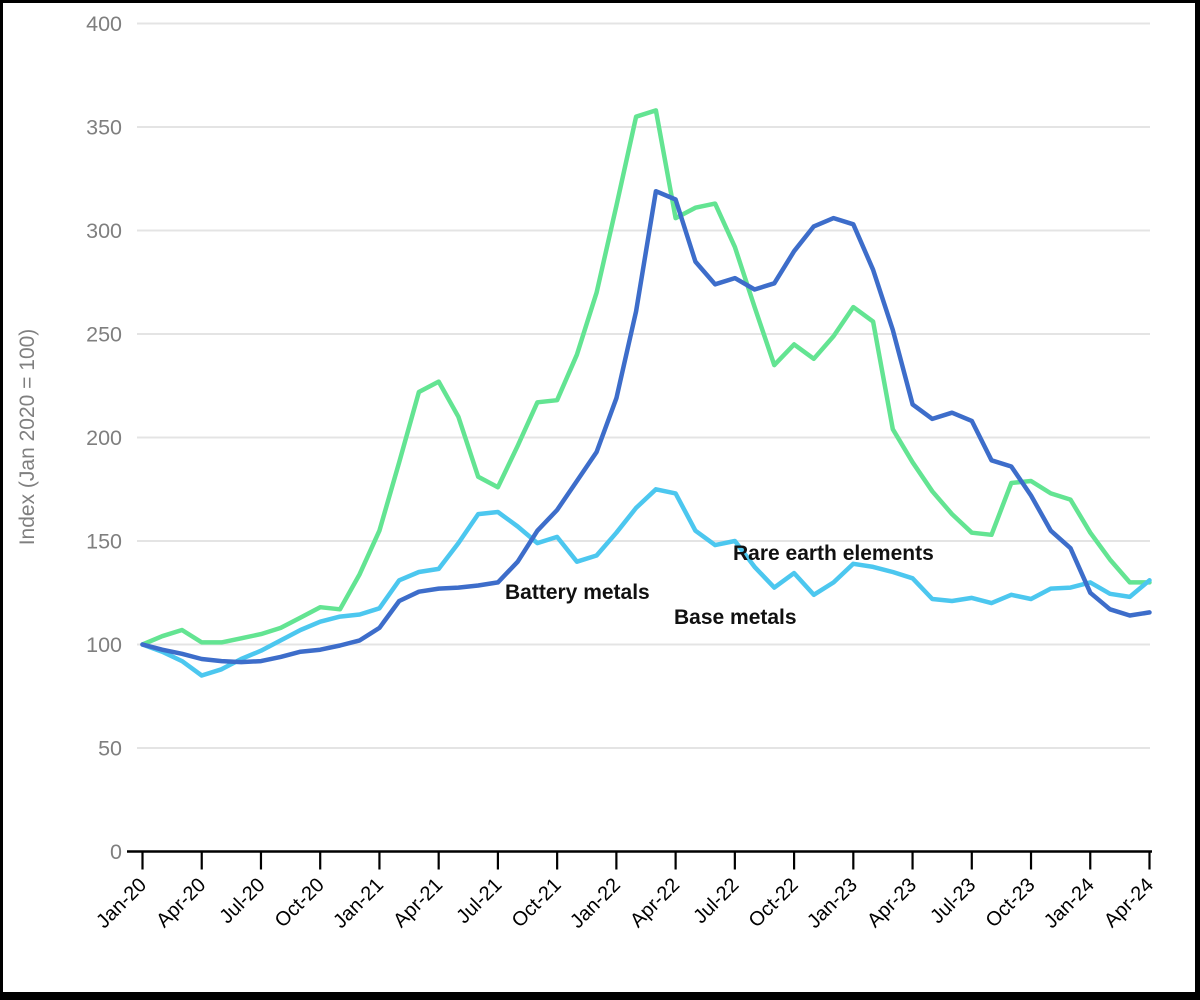 This screenshot has width=1200, height=1000. What do you see at coordinates (242, 901) in the screenshot?
I see `x-tick-label: Jul-20` at bounding box center [242, 901].